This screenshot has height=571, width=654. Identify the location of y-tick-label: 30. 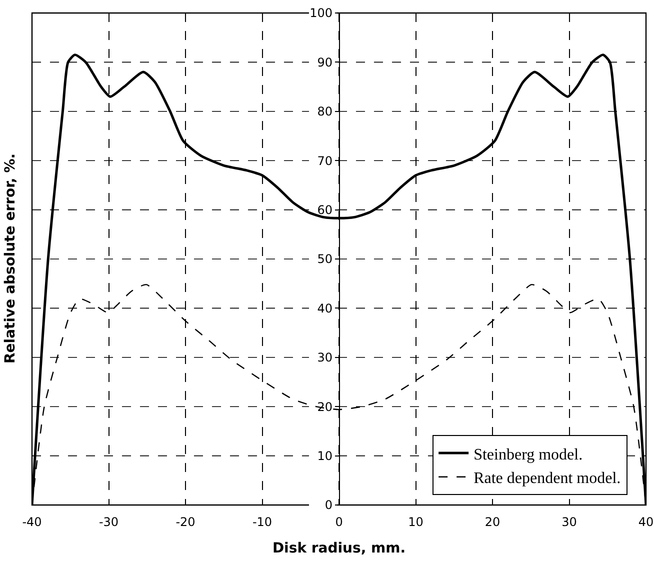
(324, 357).